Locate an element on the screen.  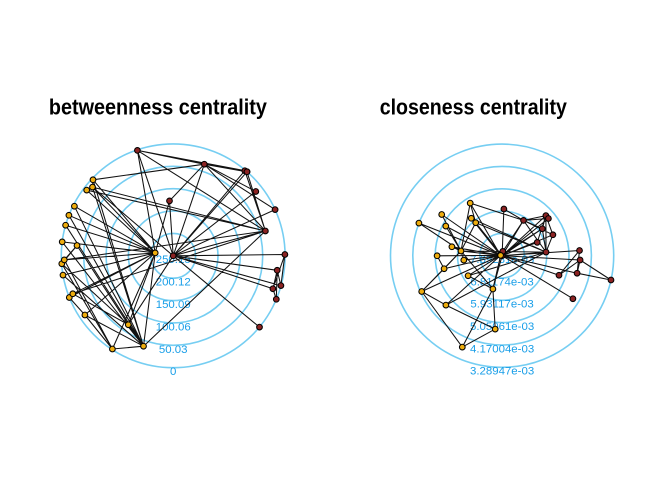
svg-text: 100.06 is located at coordinates (173, 327).